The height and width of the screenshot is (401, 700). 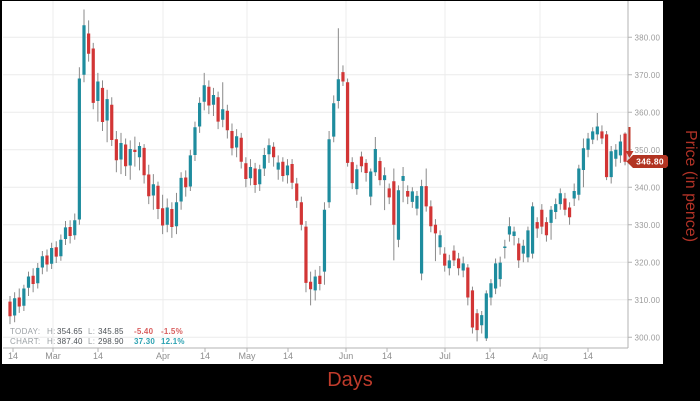 I want to click on price-badge: 346.80, so click(x=647, y=161).